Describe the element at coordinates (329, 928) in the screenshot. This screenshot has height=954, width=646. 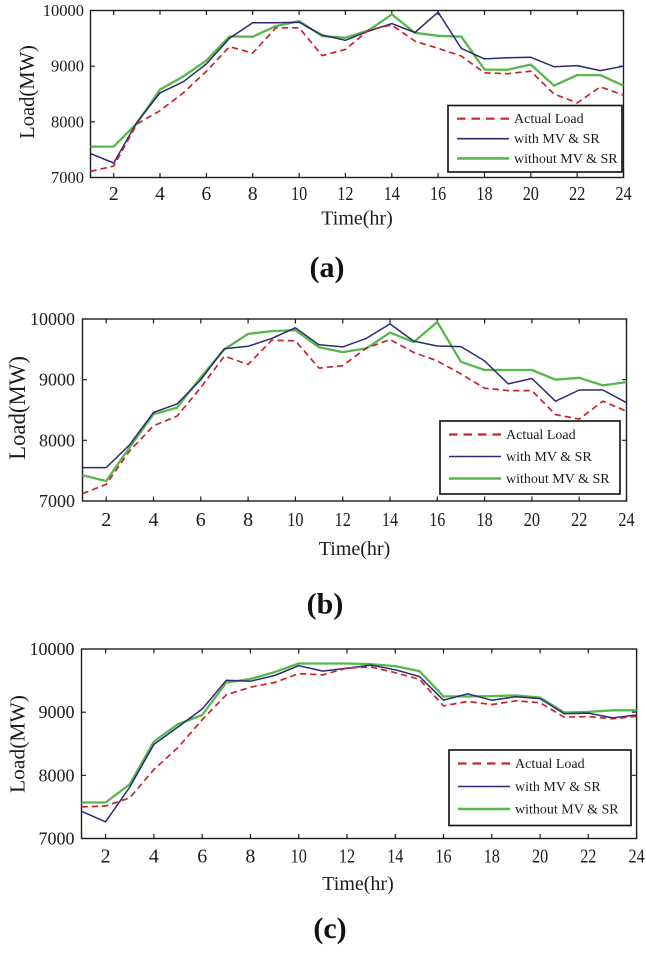
I see `svg-text: (c)` at that location.